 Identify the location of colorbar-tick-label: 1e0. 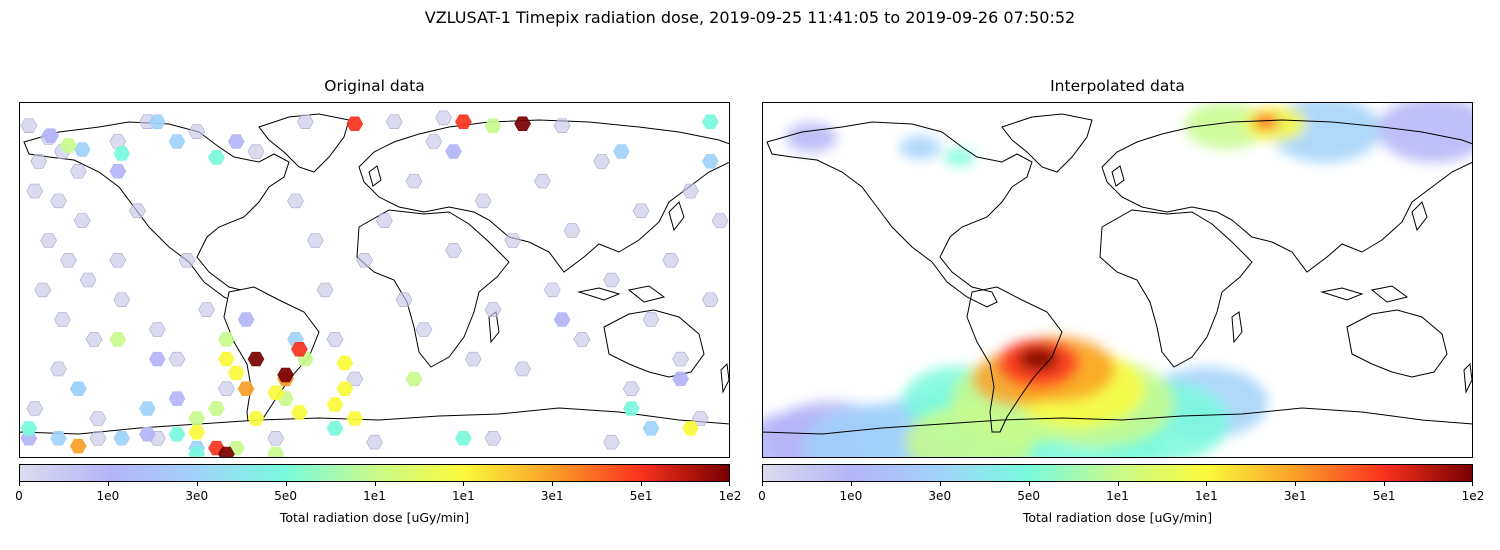
(108, 496).